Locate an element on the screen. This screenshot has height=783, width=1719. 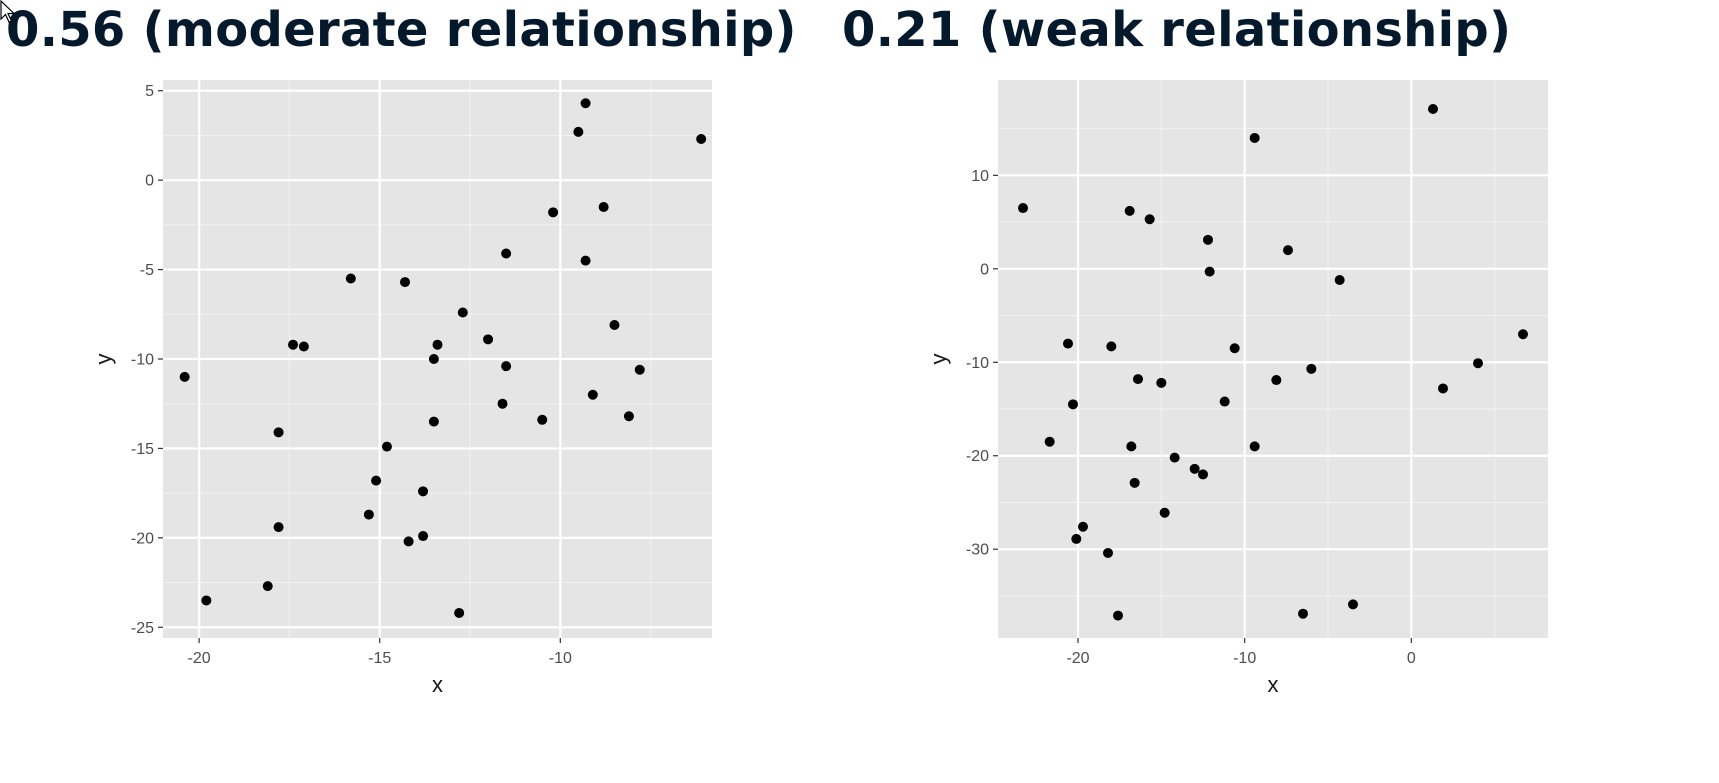
chart-2-y-tick-label: -20 is located at coordinates (977, 456).